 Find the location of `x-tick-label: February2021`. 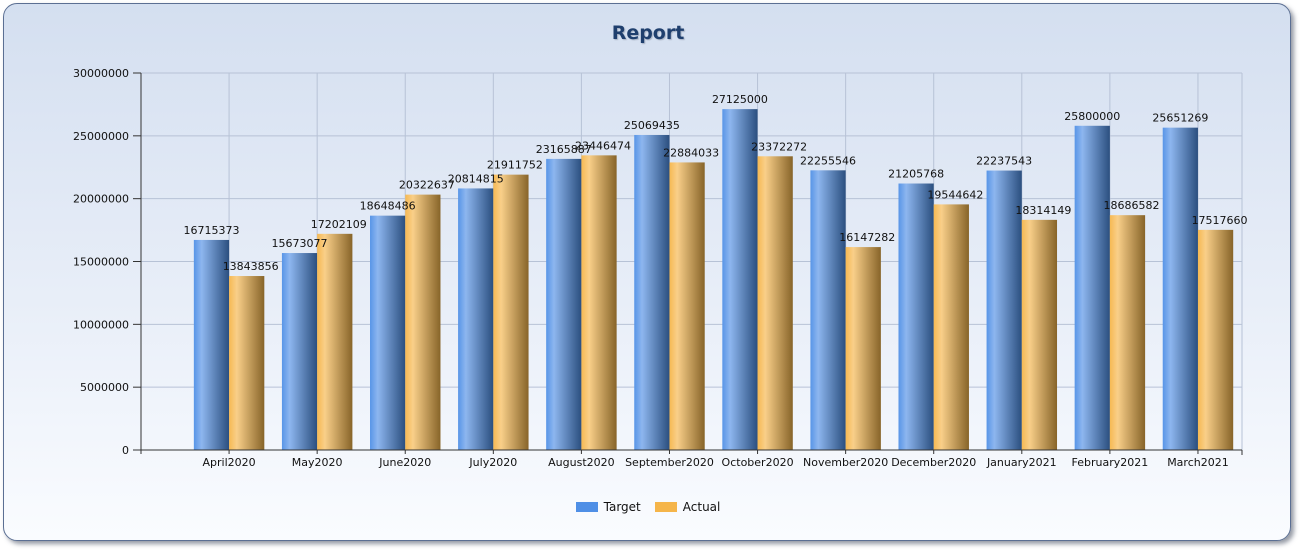

x-tick-label: February2021 is located at coordinates (1110, 462).